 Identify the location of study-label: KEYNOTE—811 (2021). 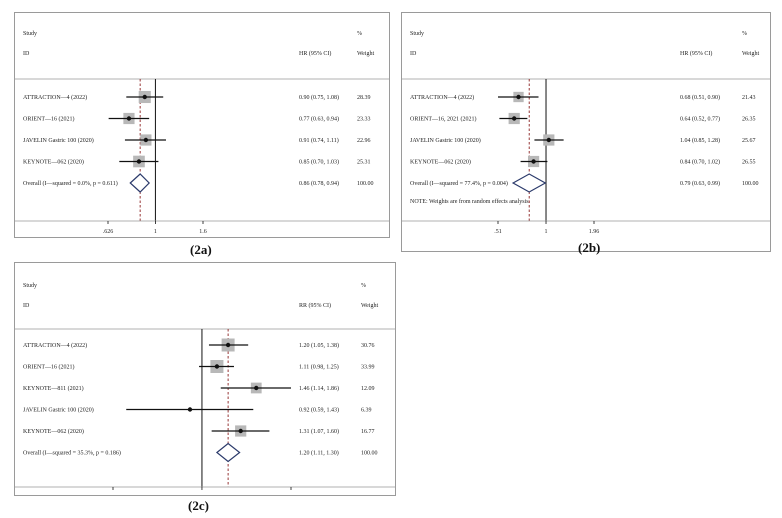
(53, 388).